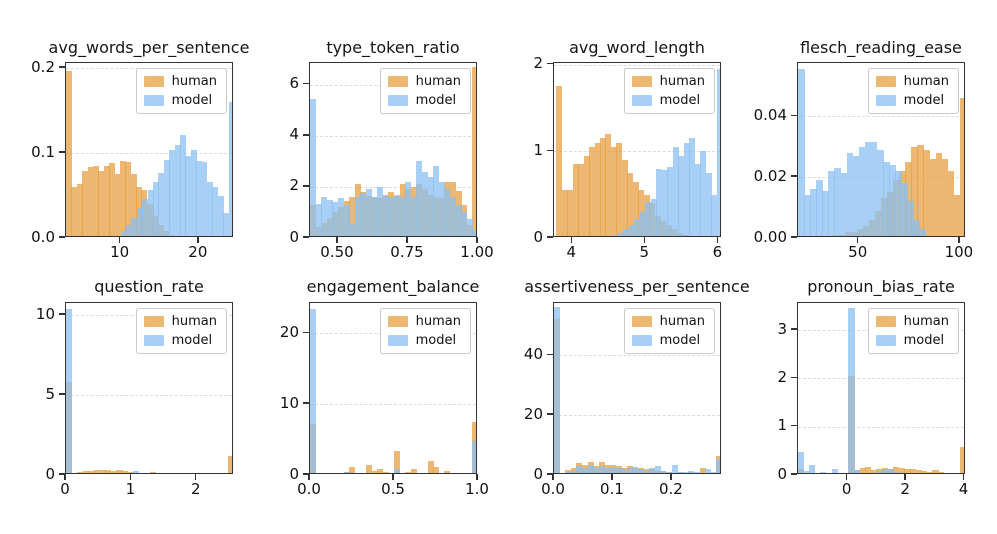  Describe the element at coordinates (670, 489) in the screenshot. I see `x-tick-label: 0.2` at that location.